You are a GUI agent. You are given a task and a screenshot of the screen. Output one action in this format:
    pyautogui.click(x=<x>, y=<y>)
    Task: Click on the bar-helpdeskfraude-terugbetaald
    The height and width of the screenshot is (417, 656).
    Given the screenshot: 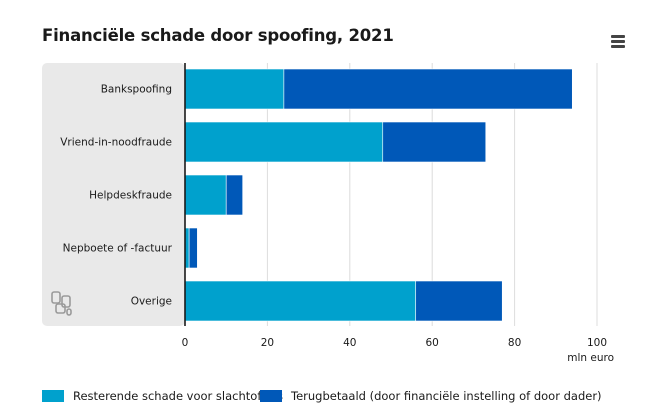 What is the action you would take?
    pyautogui.click(x=234, y=195)
    